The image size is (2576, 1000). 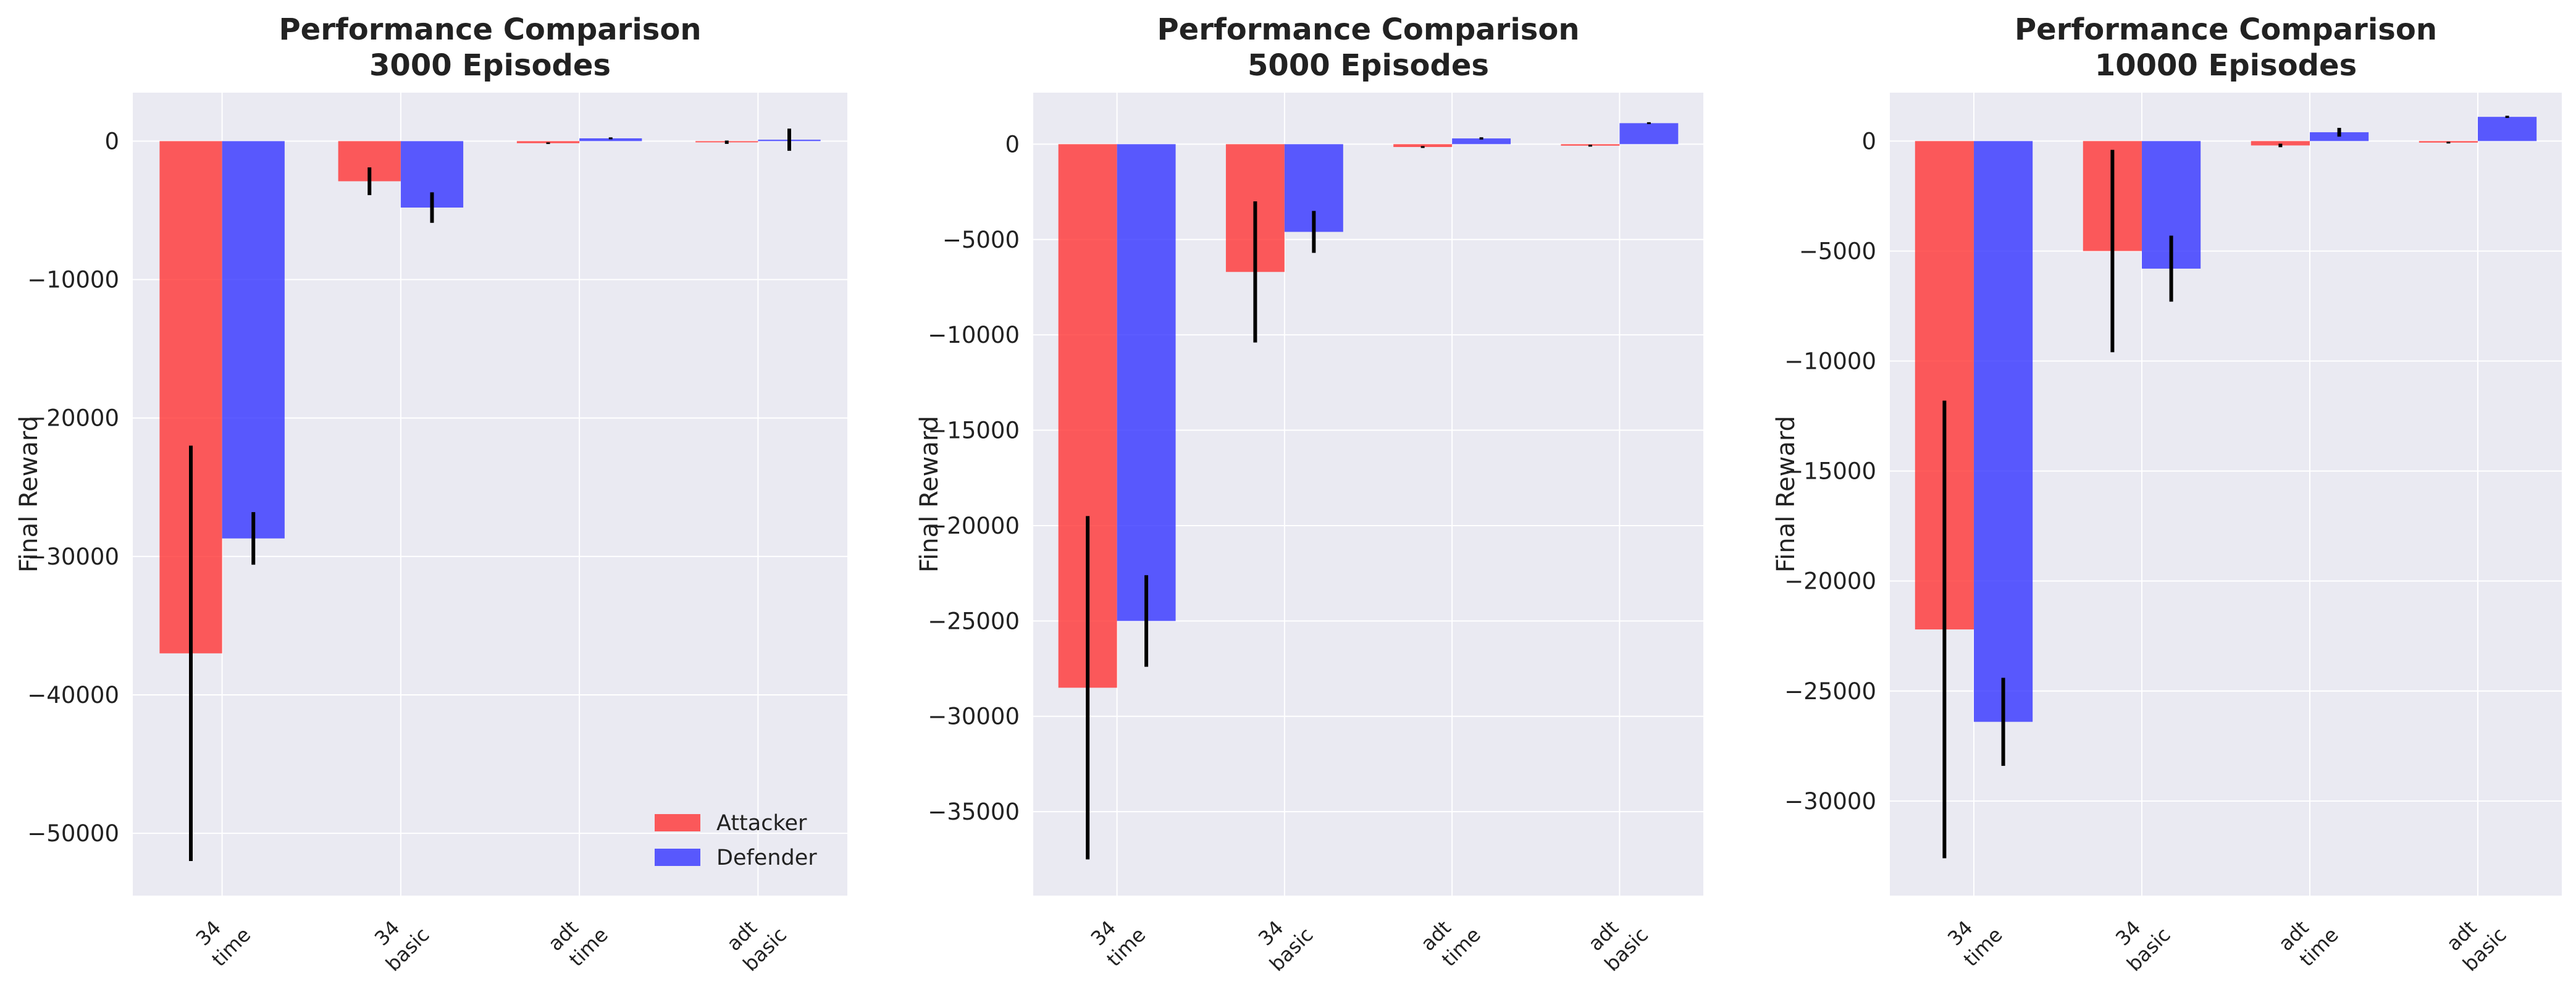 What do you see at coordinates (762, 823) in the screenshot?
I see `legend-label-attacker: Attacker` at bounding box center [762, 823].